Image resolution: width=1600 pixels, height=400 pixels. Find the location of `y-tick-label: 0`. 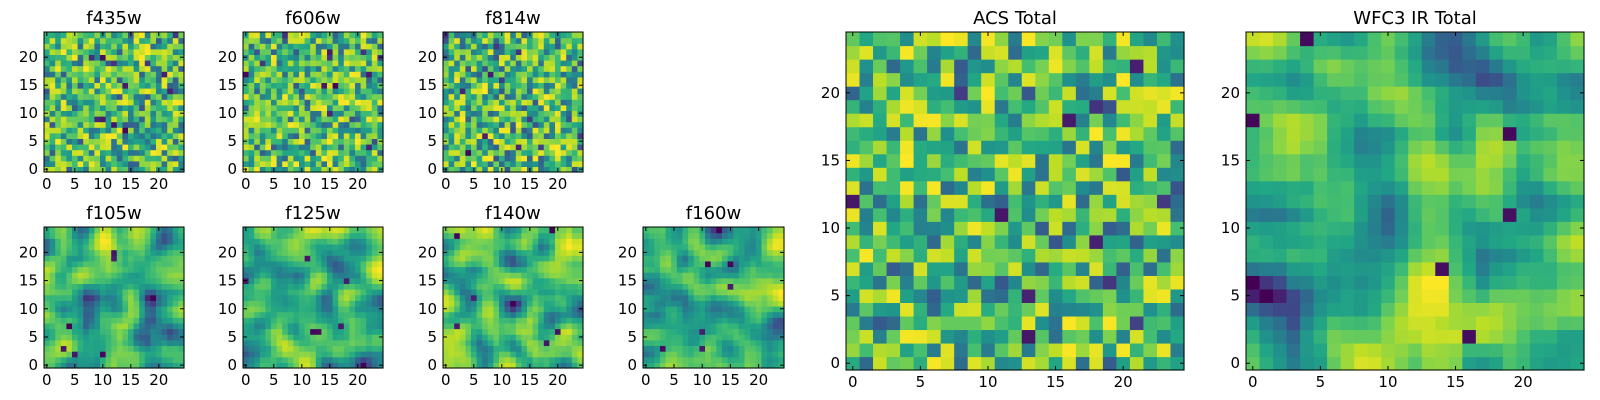

y-tick-label: 0 is located at coordinates (232, 169).